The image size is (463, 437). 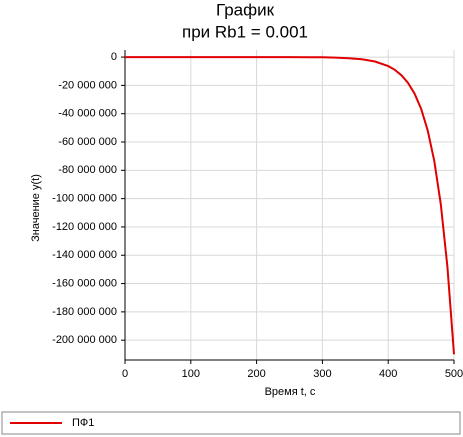 I want to click on y-tick-label: -80 000 000, so click(x=87, y=170).